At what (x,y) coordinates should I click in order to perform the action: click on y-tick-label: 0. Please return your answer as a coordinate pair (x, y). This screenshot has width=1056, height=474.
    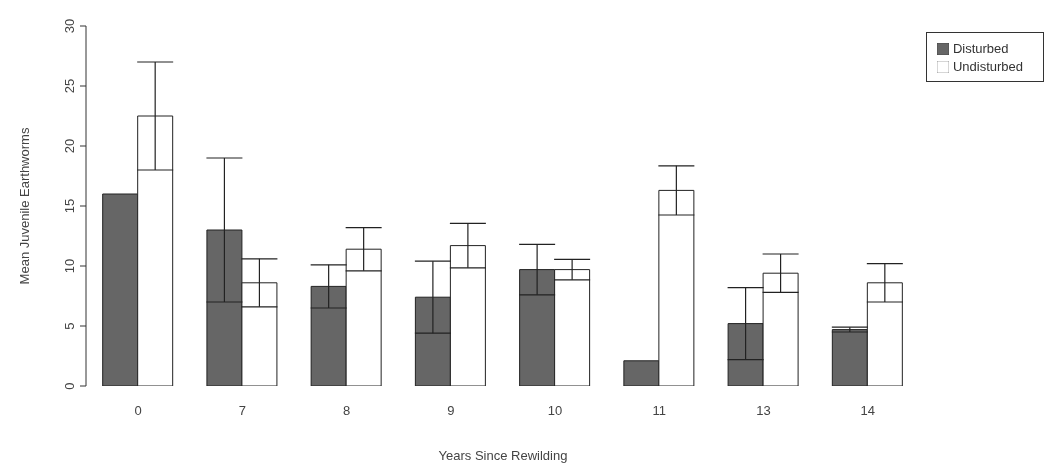
    Looking at the image, I should click on (69, 386).